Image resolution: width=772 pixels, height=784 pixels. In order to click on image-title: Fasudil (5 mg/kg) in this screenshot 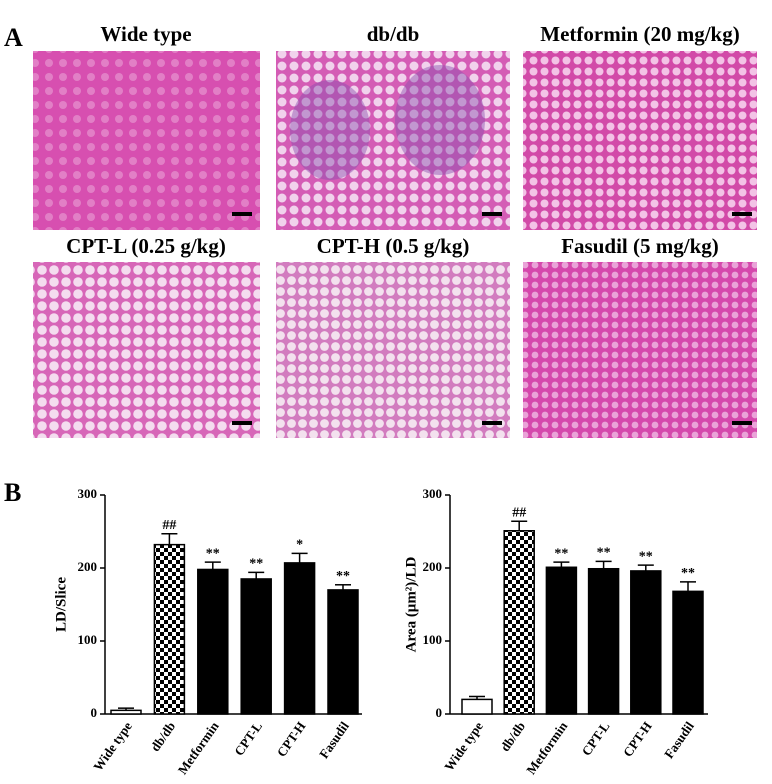, I will do `click(640, 246)`.